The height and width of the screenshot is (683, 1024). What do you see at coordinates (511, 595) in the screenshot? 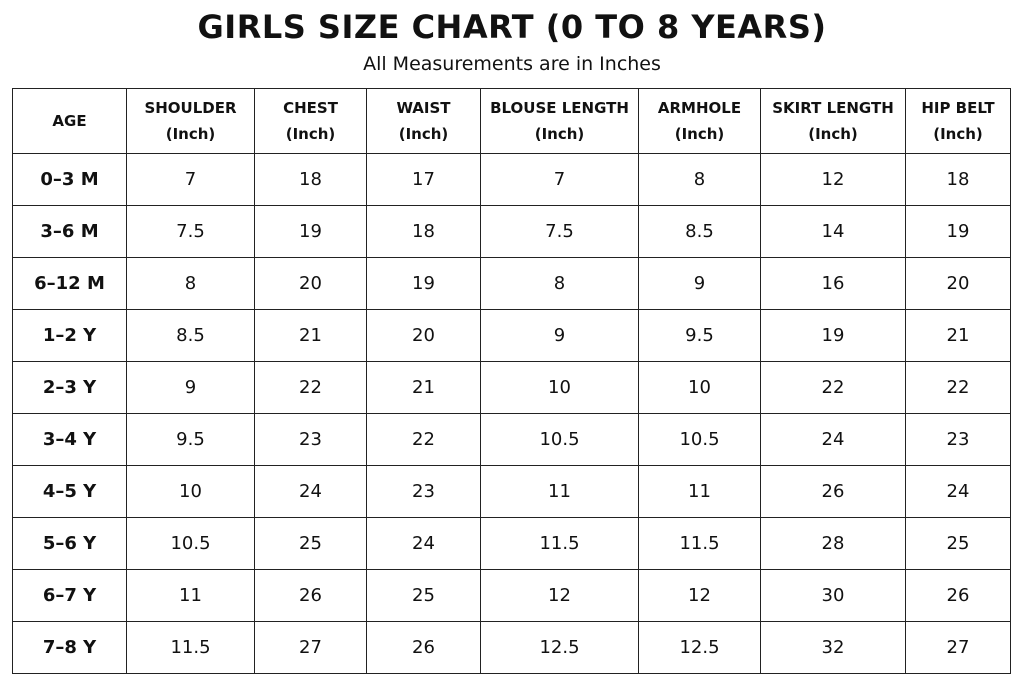
I see `table-row: 6–7 Y 11 26 25 12 12 30 26` at bounding box center [511, 595].